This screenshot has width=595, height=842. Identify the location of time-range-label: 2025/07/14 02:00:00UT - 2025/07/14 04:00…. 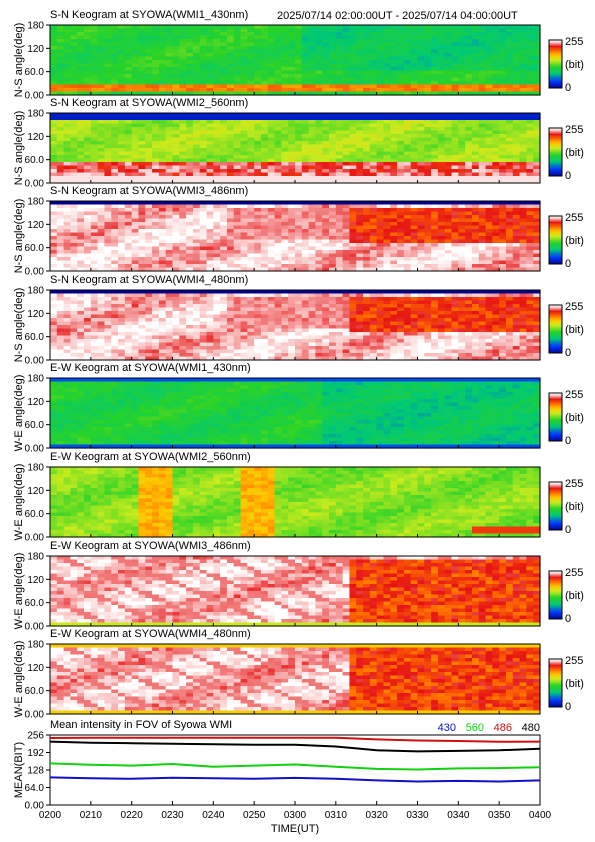
(397, 16).